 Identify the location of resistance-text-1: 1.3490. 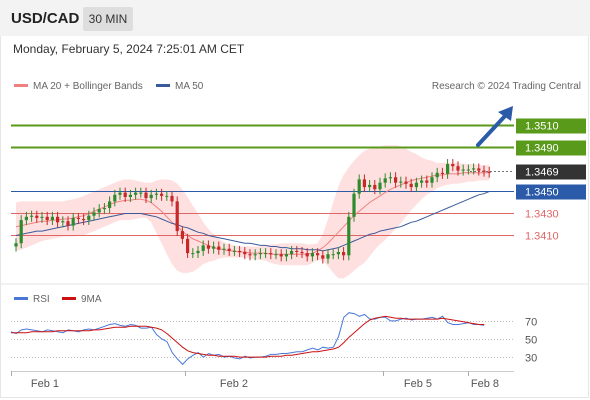
(542, 149).